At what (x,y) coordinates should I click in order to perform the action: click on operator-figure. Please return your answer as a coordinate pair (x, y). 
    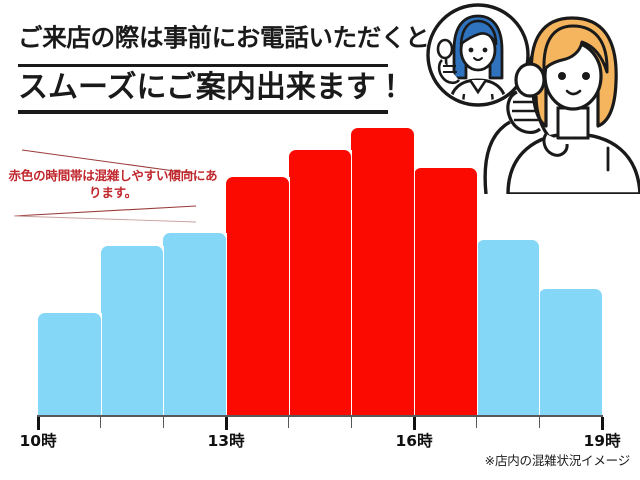
    Looking at the image, I should click on (472, 58).